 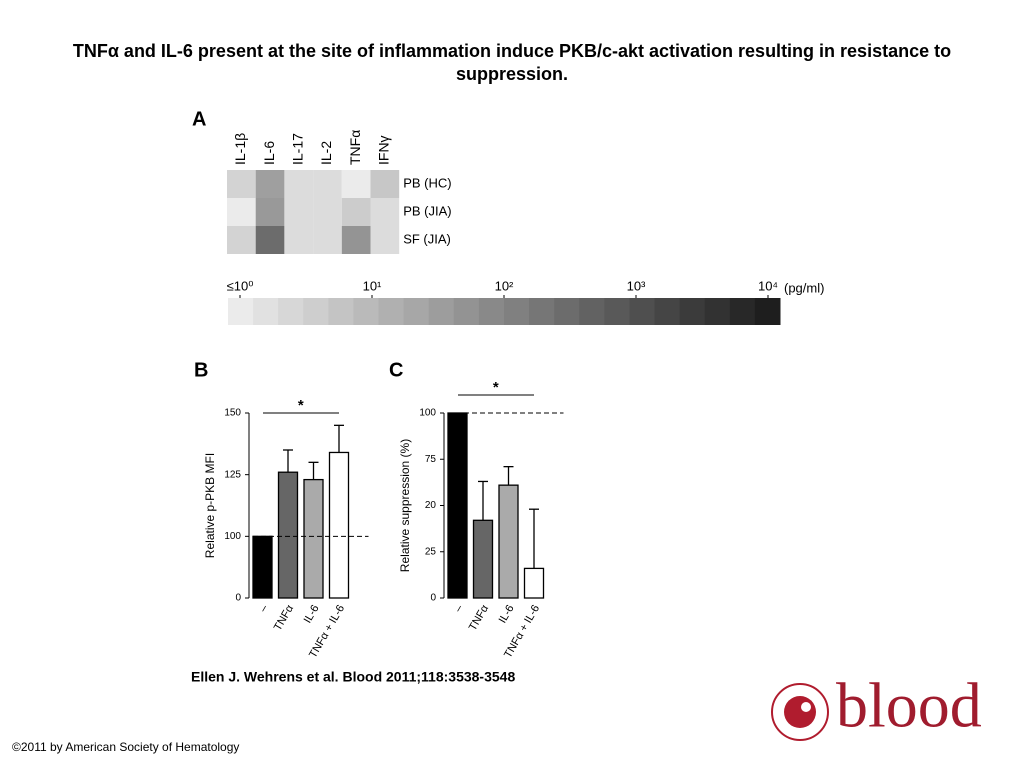 I want to click on y-axis-label: Relative p-PKB MFI, so click(x=210, y=505).